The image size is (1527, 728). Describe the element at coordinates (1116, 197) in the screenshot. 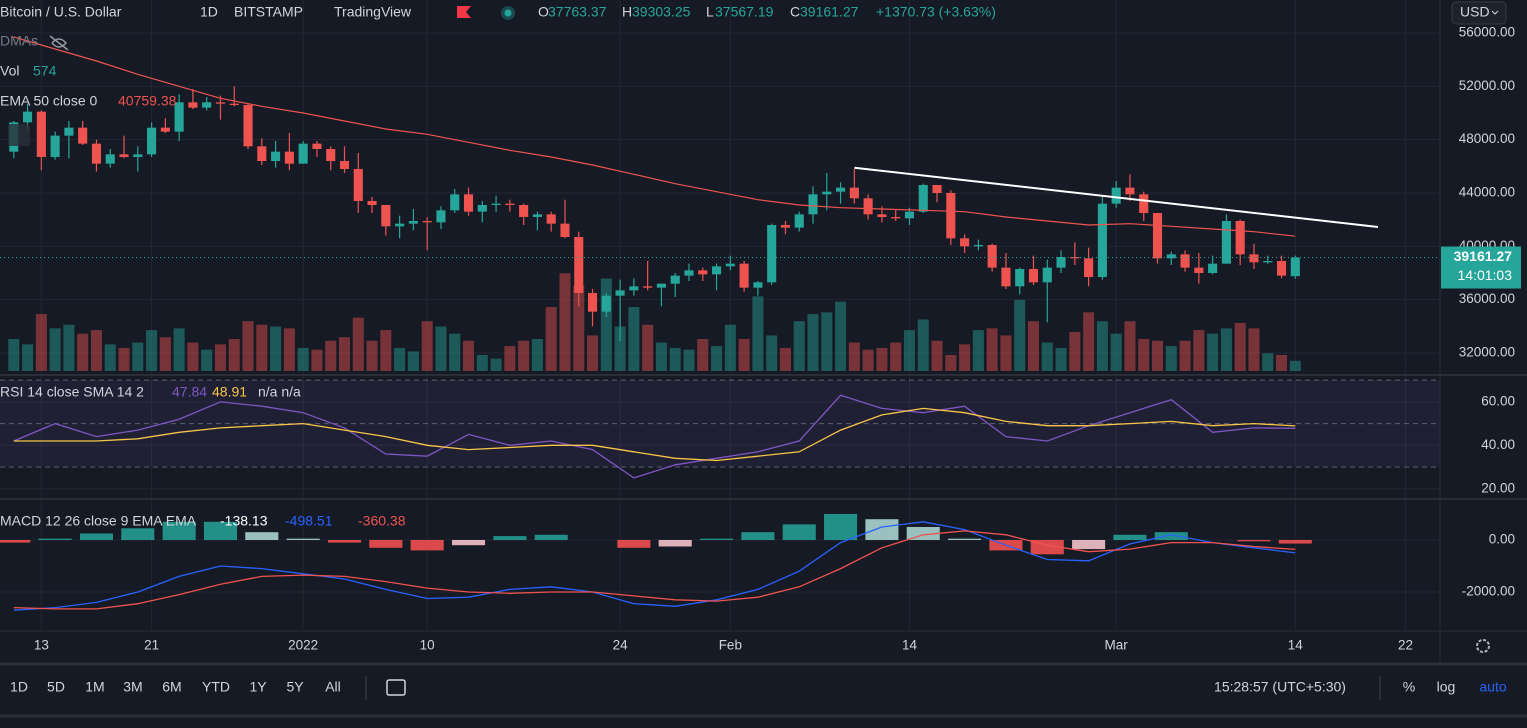

I see `trend-line` at that location.